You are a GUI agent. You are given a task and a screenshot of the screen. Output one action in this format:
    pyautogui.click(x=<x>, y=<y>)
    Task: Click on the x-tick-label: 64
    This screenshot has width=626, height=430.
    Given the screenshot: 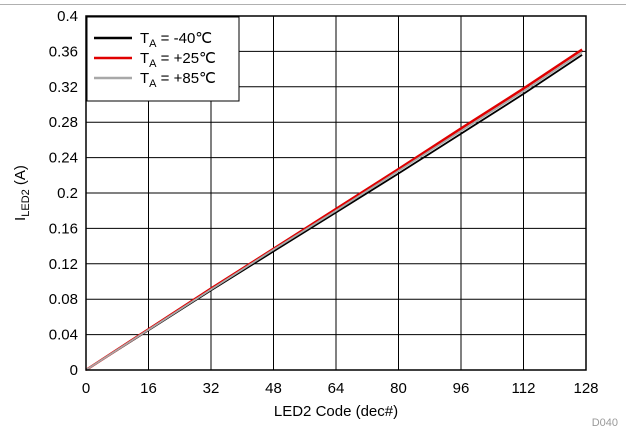 What is the action you would take?
    pyautogui.click(x=336, y=388)
    